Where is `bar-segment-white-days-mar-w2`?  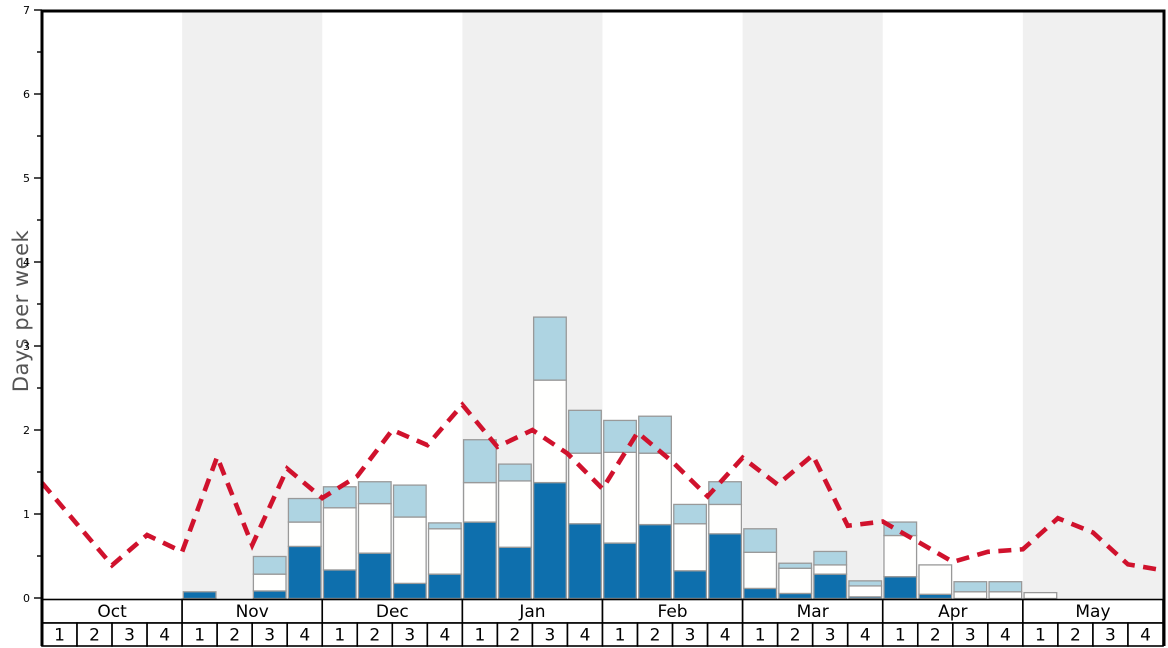
bar-segment-white-days-mar-w2 is located at coordinates (795, 581).